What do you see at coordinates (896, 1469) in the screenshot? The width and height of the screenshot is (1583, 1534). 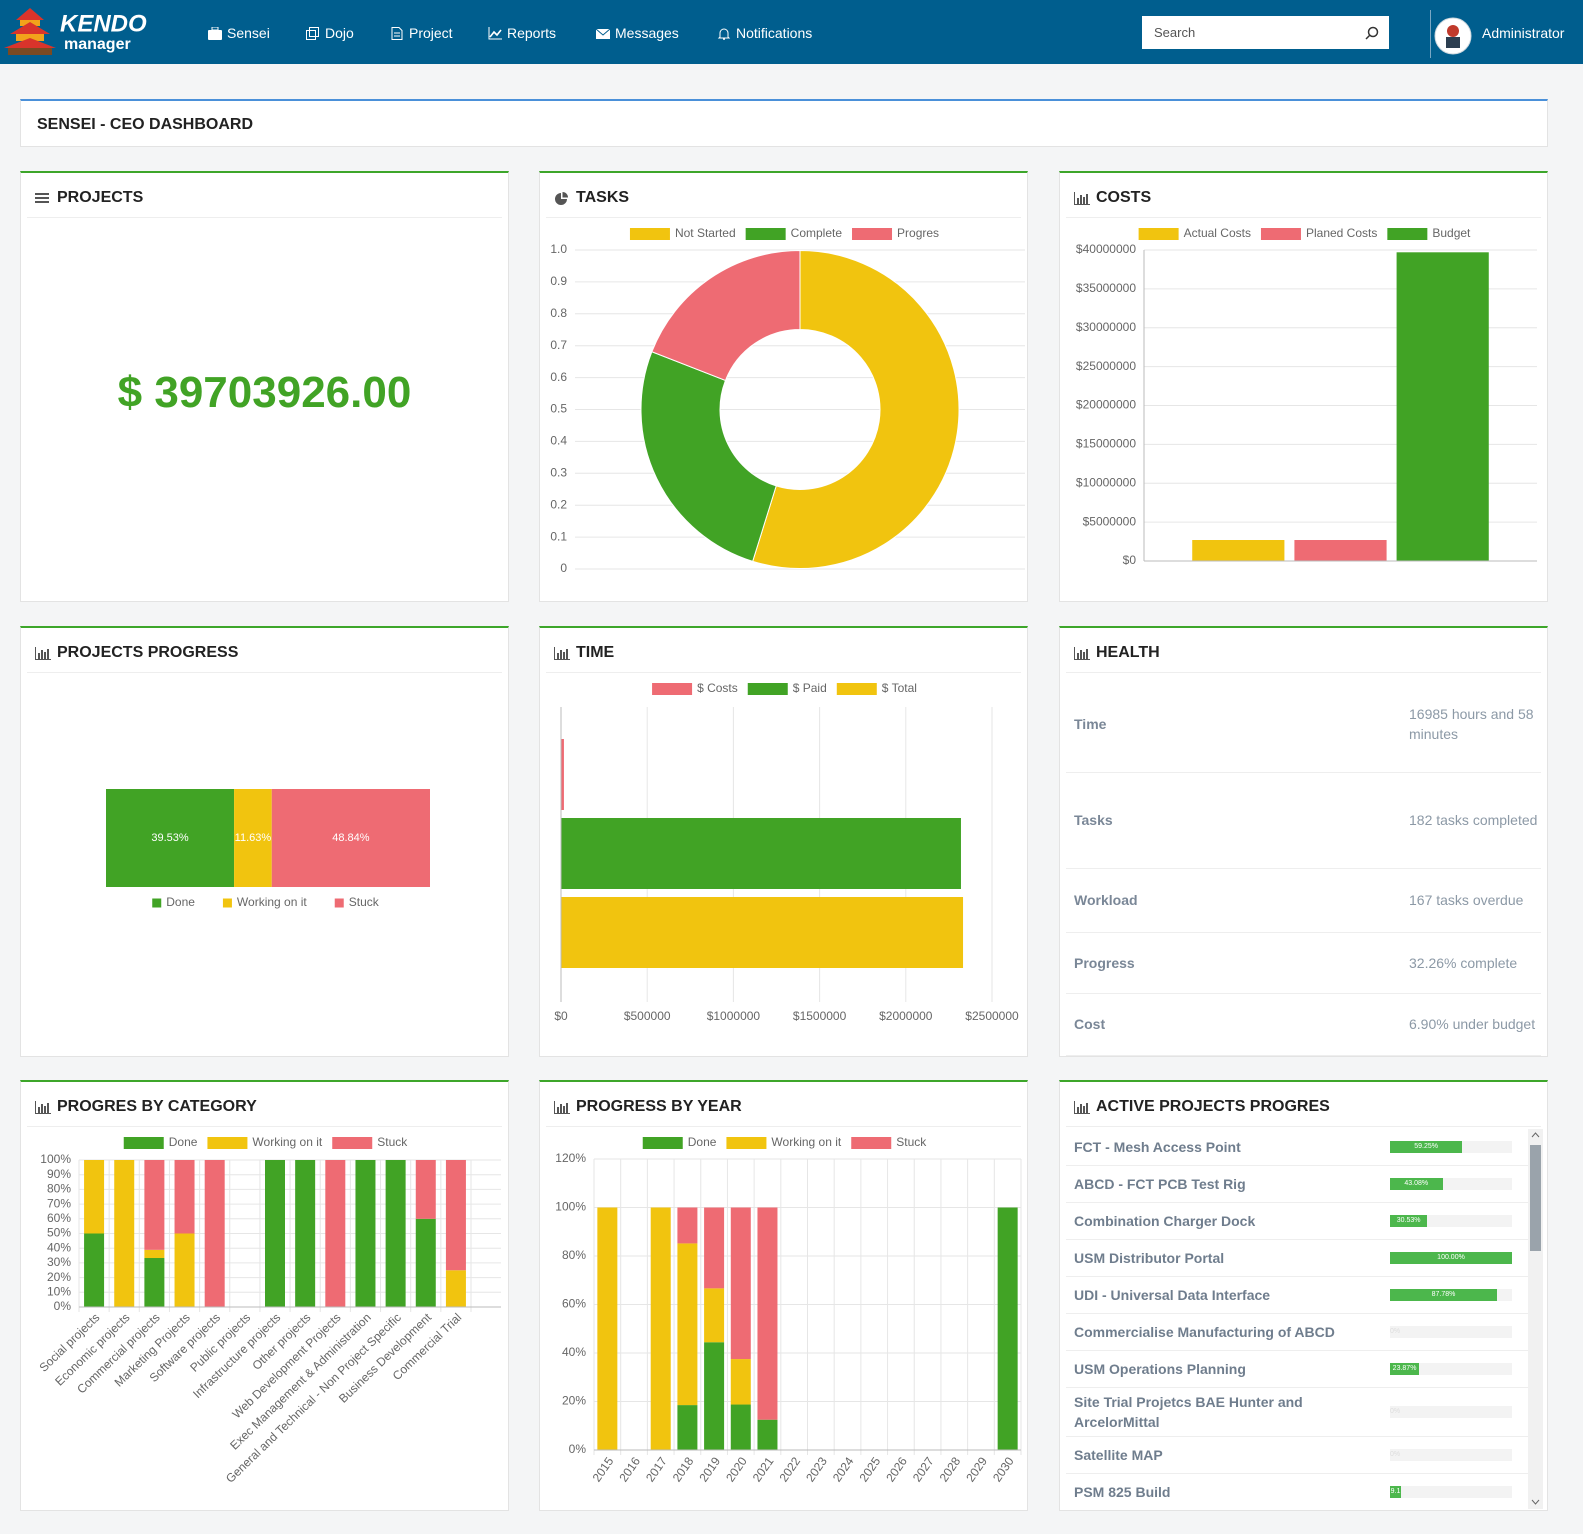 I see `x-tick-label: 2026` at bounding box center [896, 1469].